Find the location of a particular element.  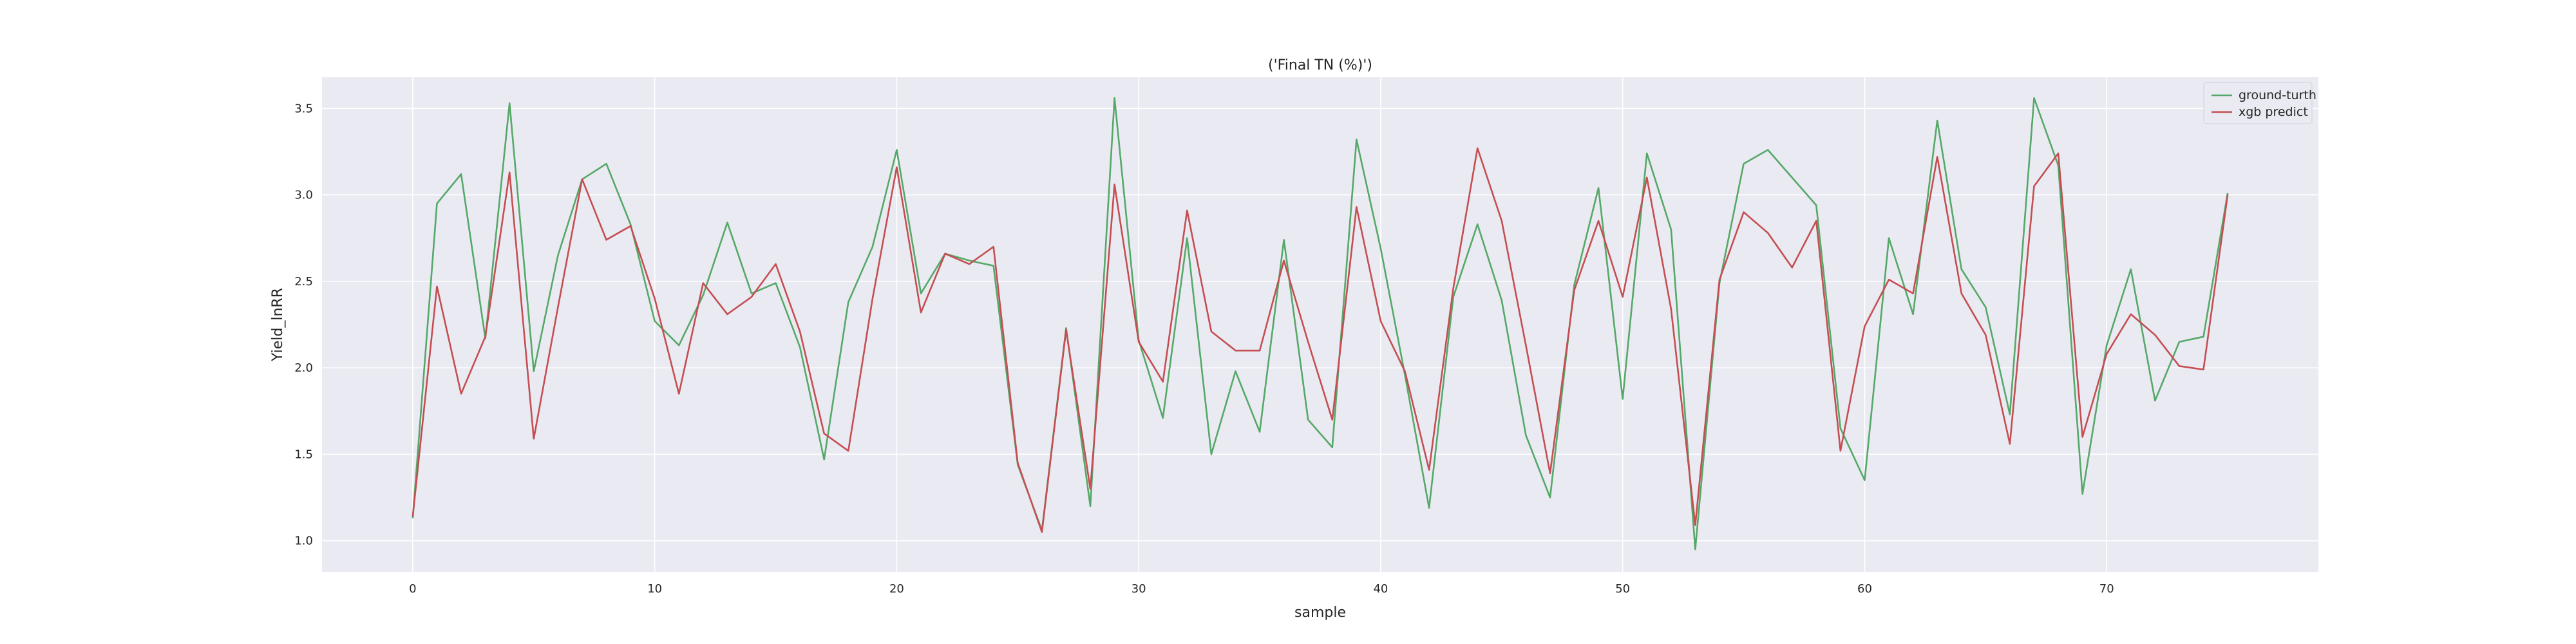

x-tick-label: 40 is located at coordinates (1380, 589).